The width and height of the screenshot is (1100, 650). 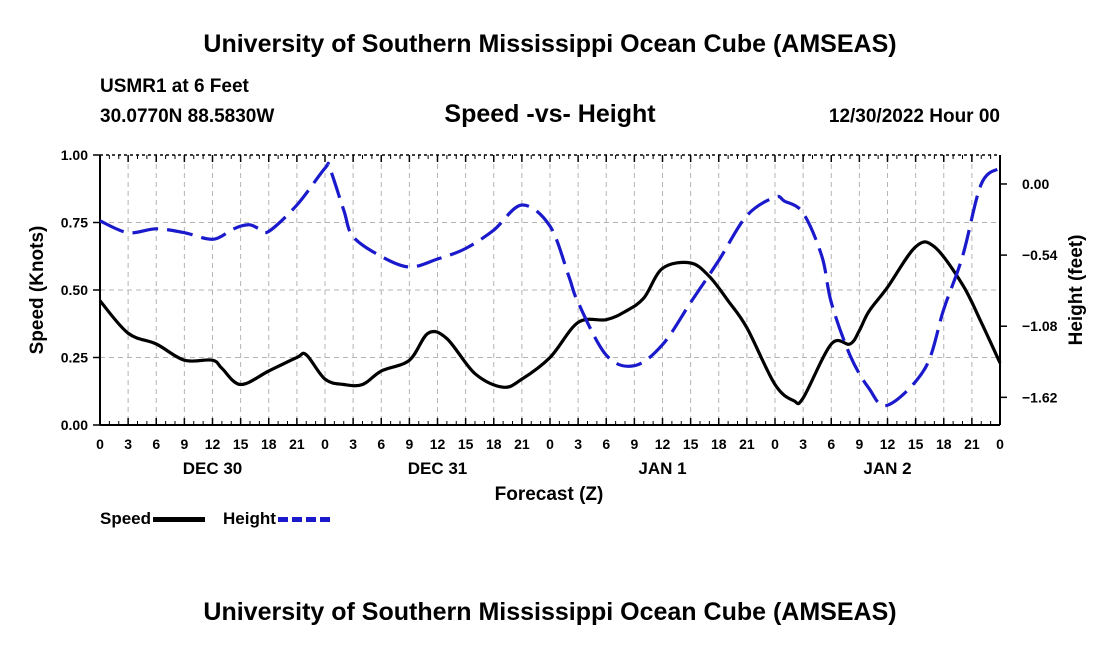 I want to click on date-label: JAN 1, so click(x=662, y=468).